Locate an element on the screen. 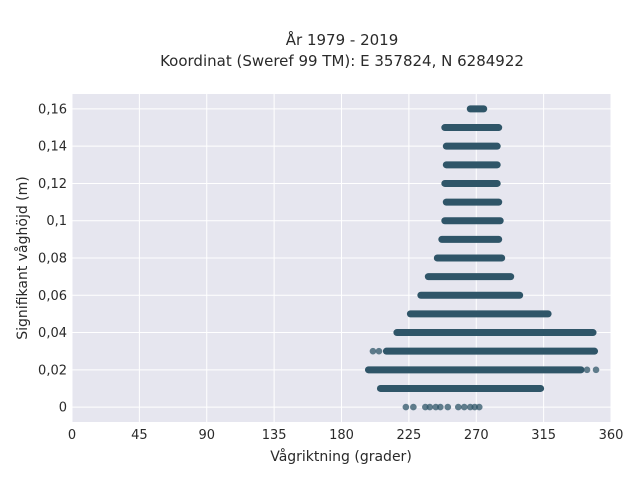 This screenshot has width=640, height=480. y-tick-label: 0,1 is located at coordinates (56, 221).